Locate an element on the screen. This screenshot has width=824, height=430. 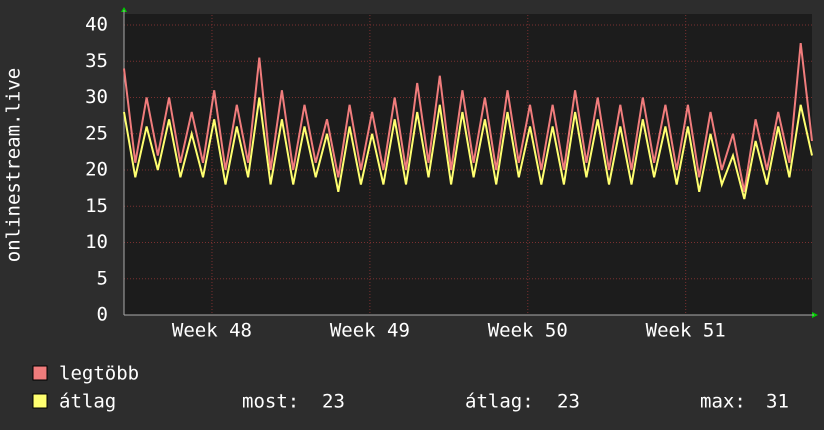
x-tick-label: Week 51 is located at coordinates (686, 331).